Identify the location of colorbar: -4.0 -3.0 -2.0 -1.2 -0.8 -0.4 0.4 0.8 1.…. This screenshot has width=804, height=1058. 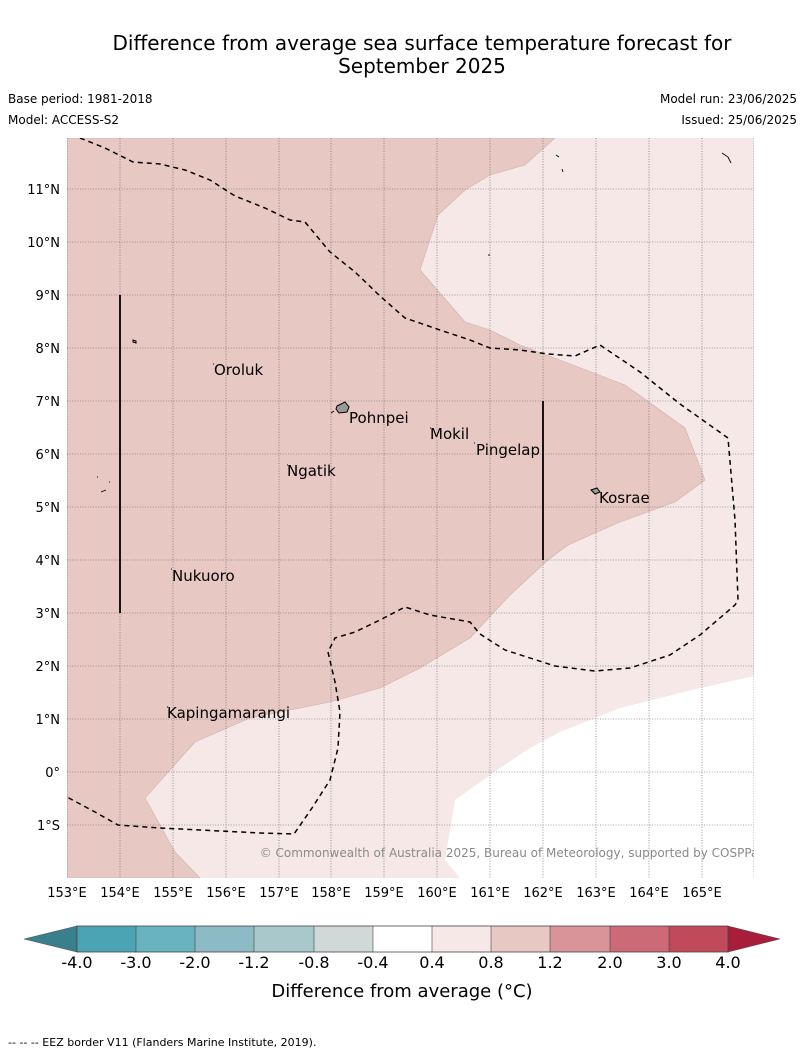
(402, 963).